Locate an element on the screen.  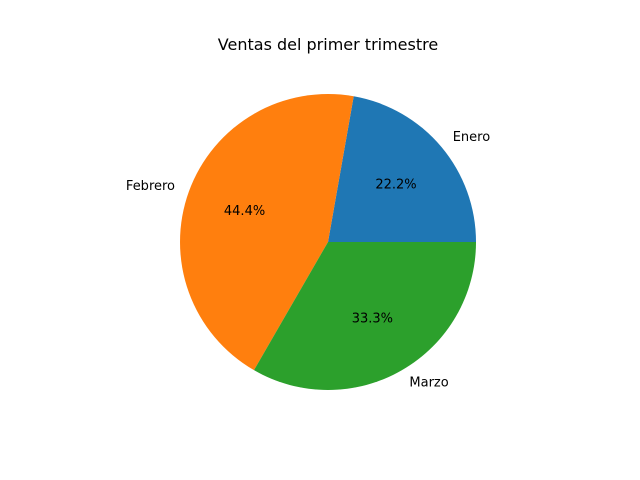
percent-label-marzo: 33.3% is located at coordinates (372, 318).